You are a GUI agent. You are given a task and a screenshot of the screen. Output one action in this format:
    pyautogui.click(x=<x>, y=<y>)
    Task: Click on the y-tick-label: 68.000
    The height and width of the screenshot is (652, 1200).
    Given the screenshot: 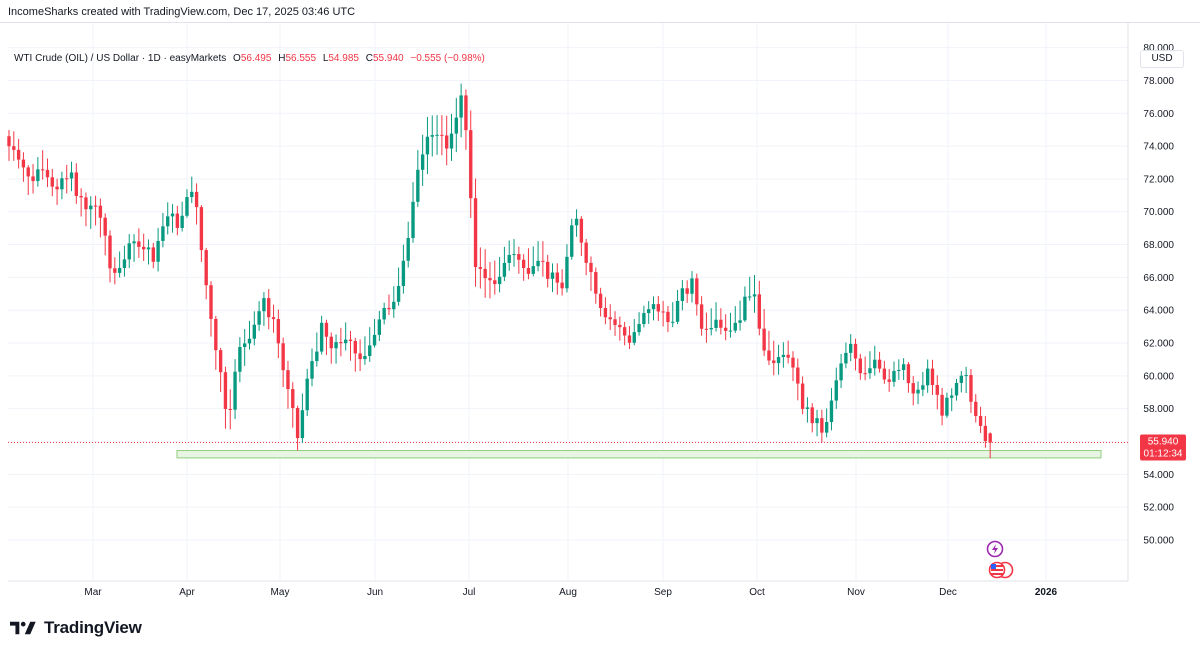 What is the action you would take?
    pyautogui.click(x=1158, y=245)
    